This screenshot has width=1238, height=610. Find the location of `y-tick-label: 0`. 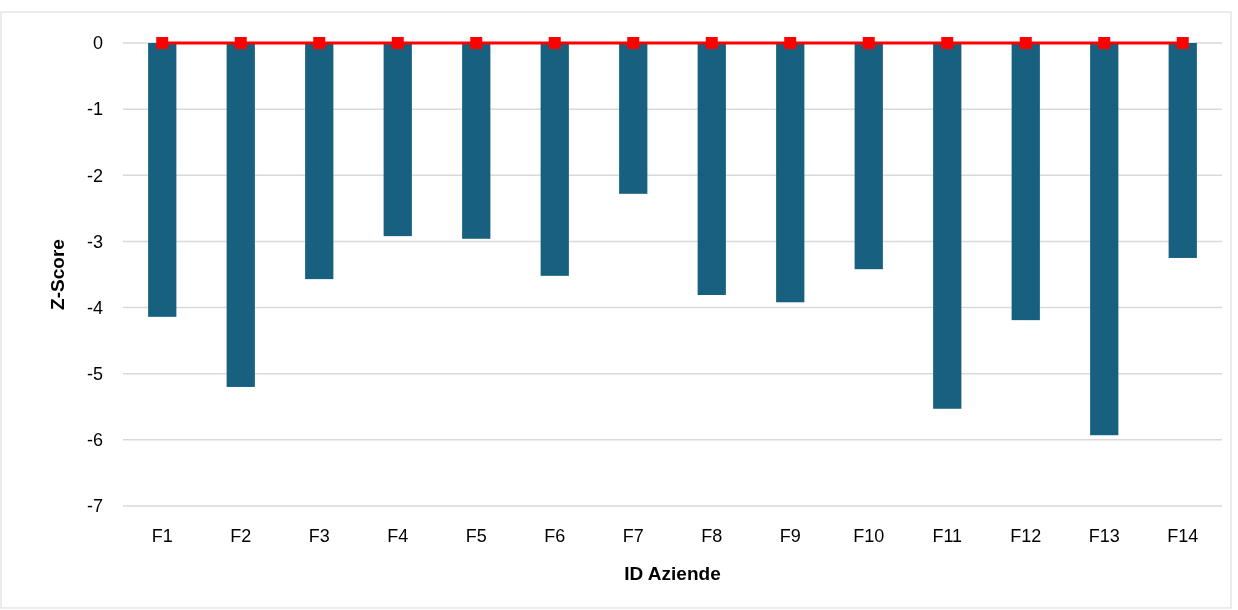

y-tick-label: 0 is located at coordinates (97, 43).